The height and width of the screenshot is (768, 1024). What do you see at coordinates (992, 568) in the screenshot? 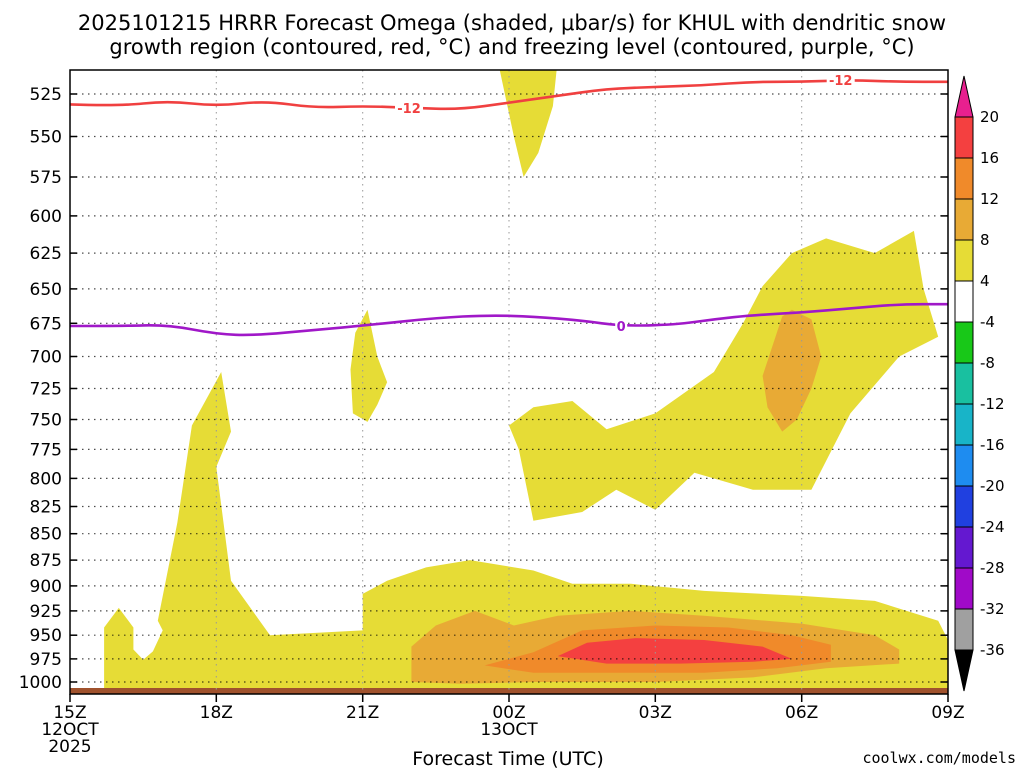
I see `colorbar-label-11: -28` at bounding box center [992, 568].